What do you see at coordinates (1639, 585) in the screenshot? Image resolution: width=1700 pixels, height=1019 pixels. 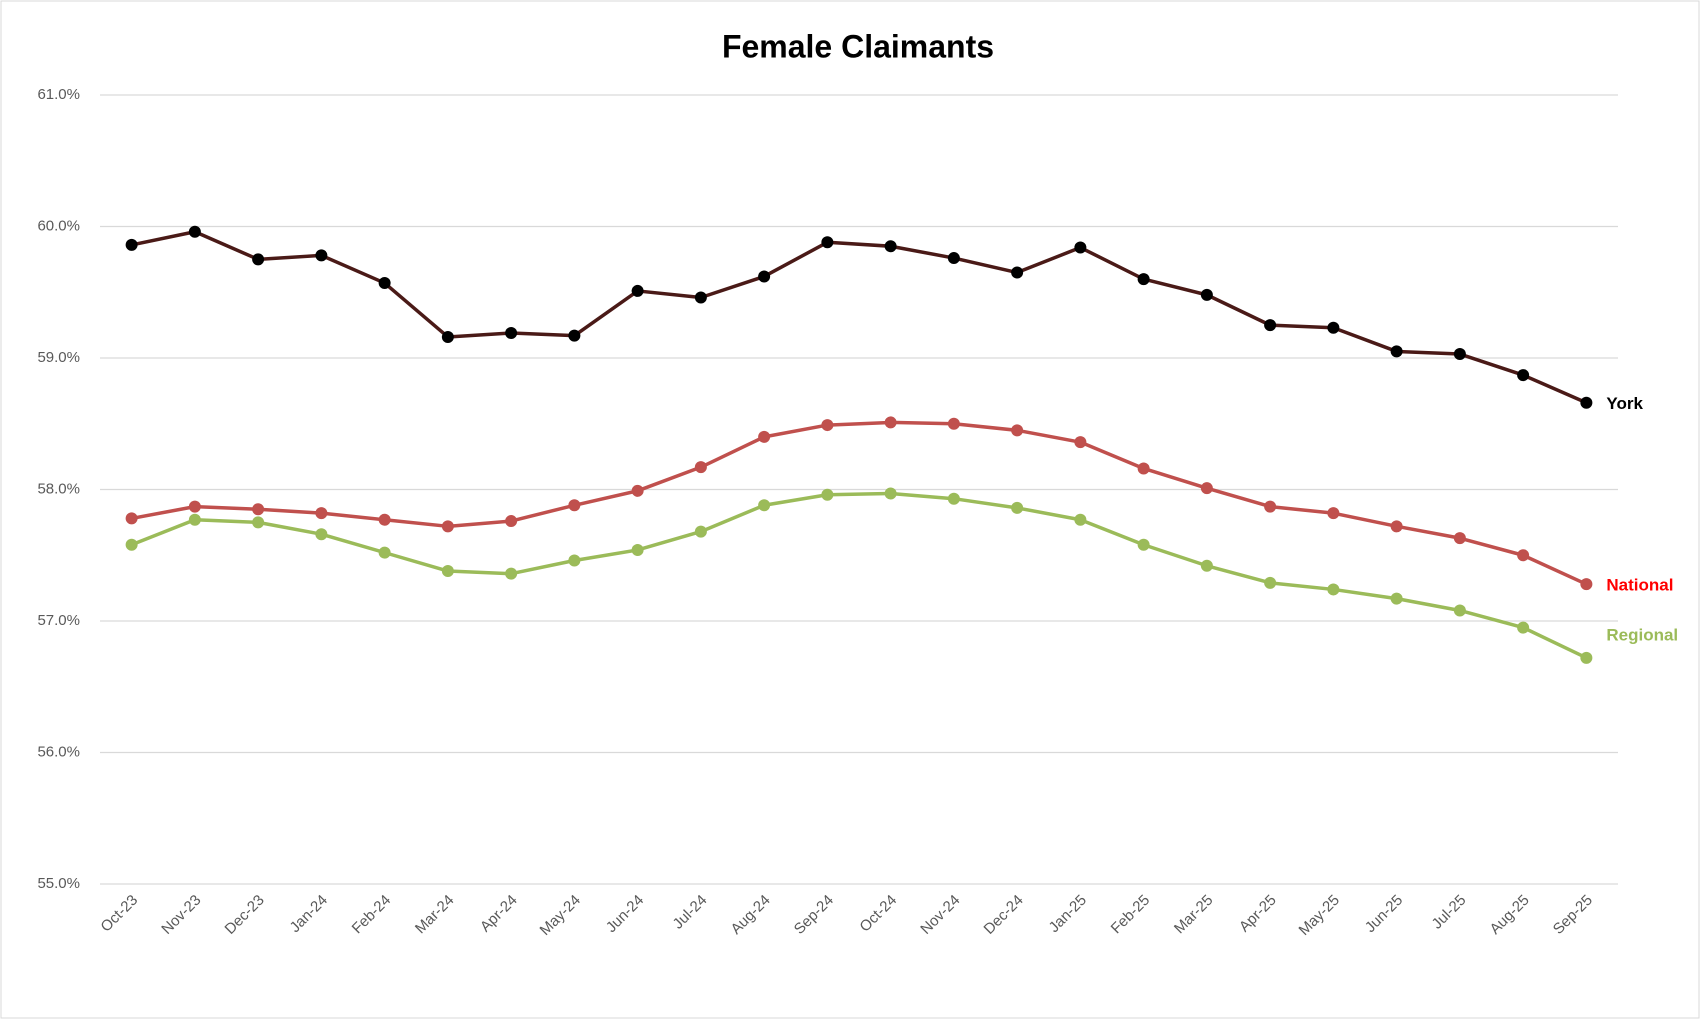 I see `series-label: National` at bounding box center [1639, 585].